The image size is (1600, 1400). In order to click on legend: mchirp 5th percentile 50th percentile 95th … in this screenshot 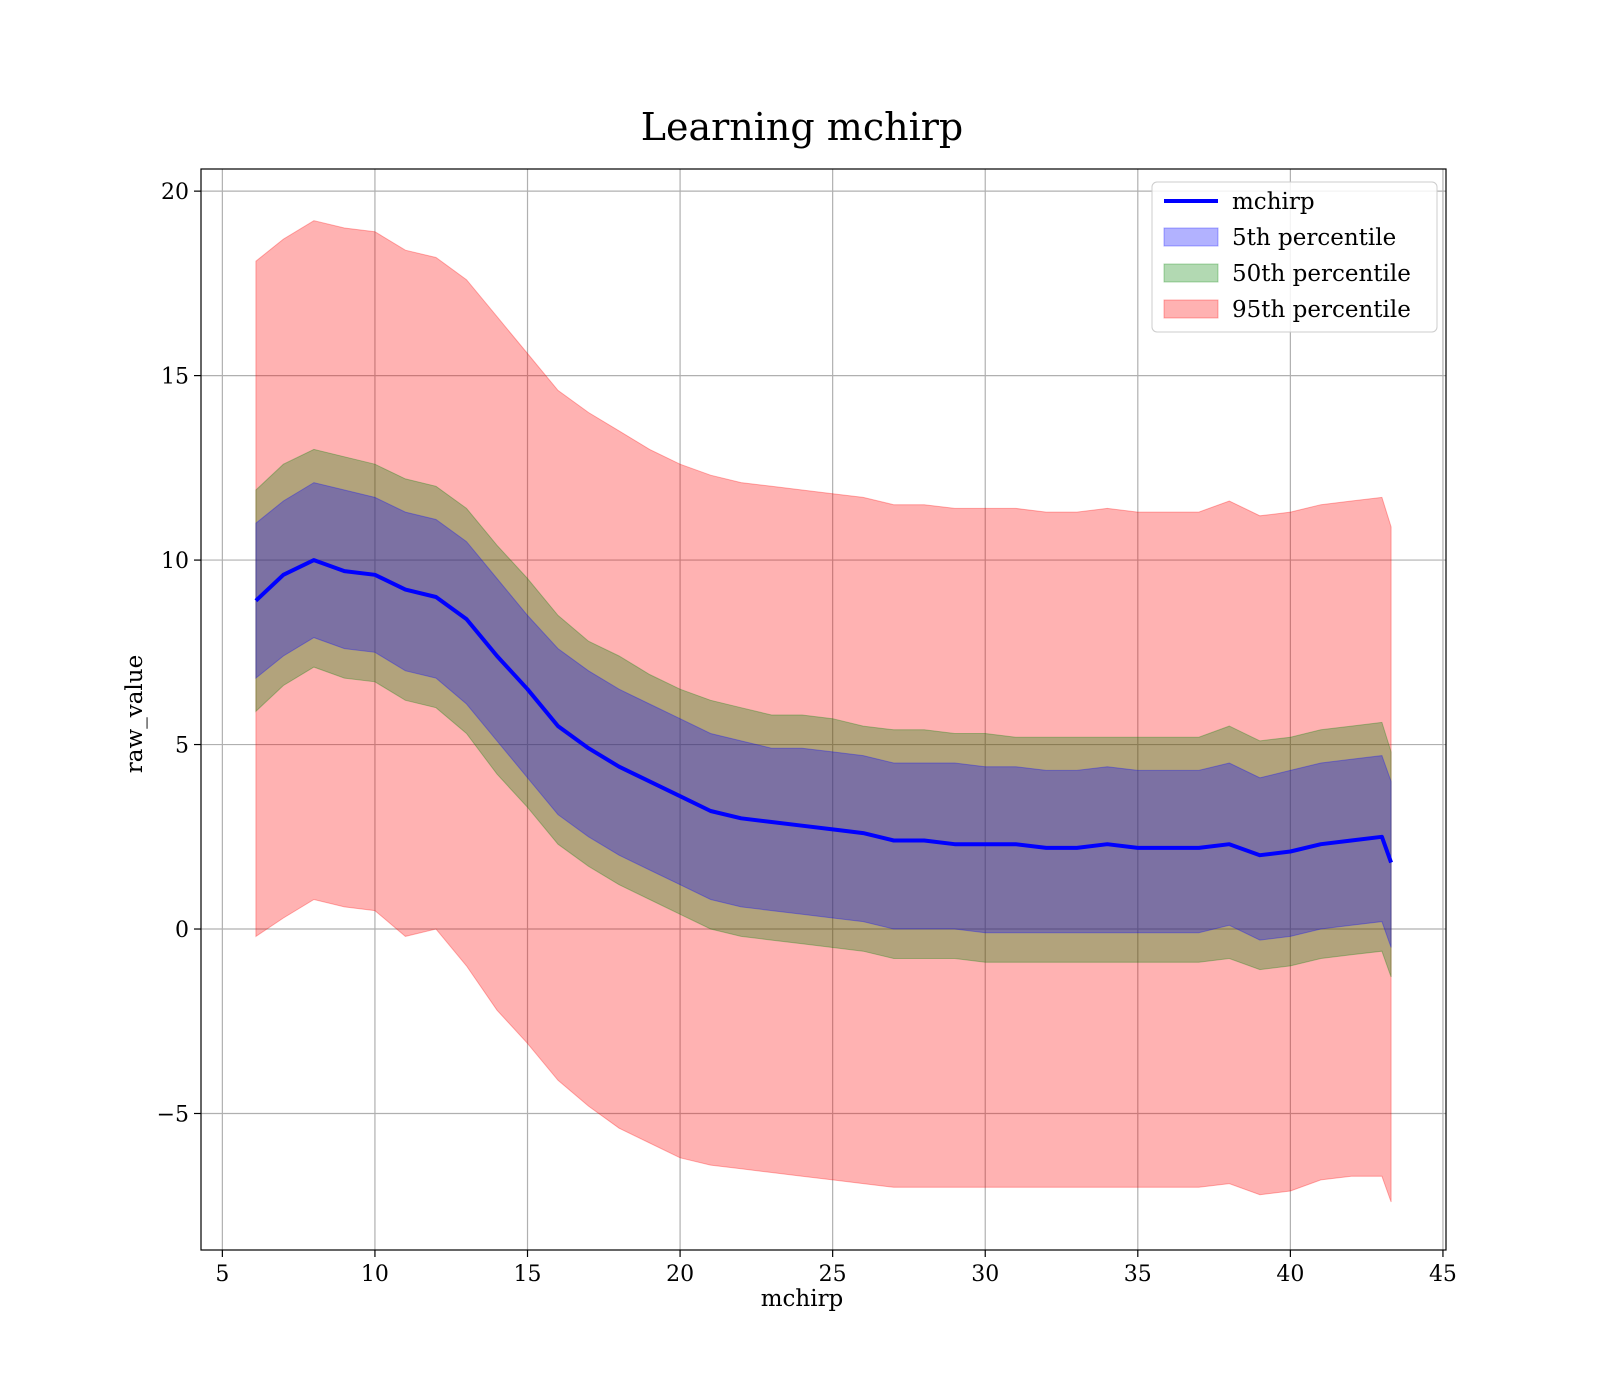, I will do `click(1294, 257)`.